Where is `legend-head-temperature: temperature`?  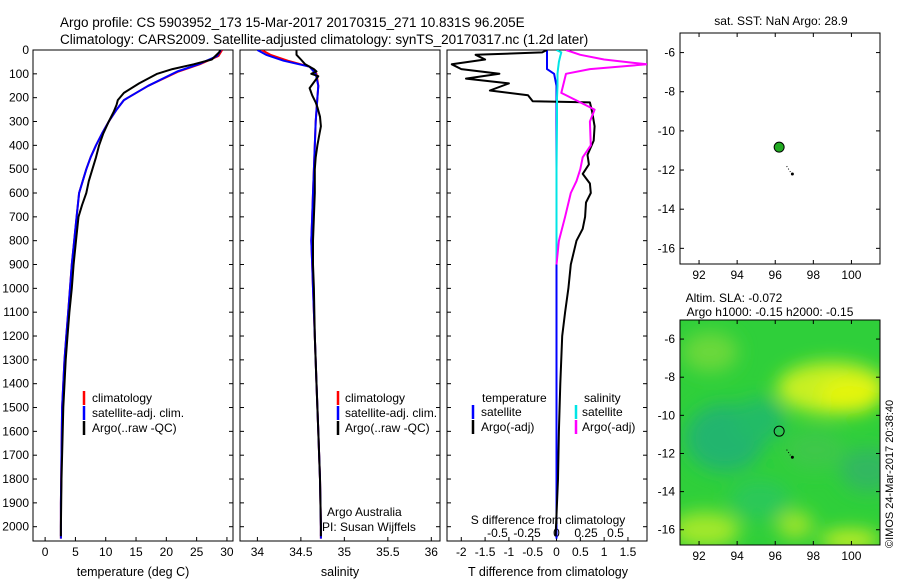 legend-head-temperature: temperature is located at coordinates (514, 398).